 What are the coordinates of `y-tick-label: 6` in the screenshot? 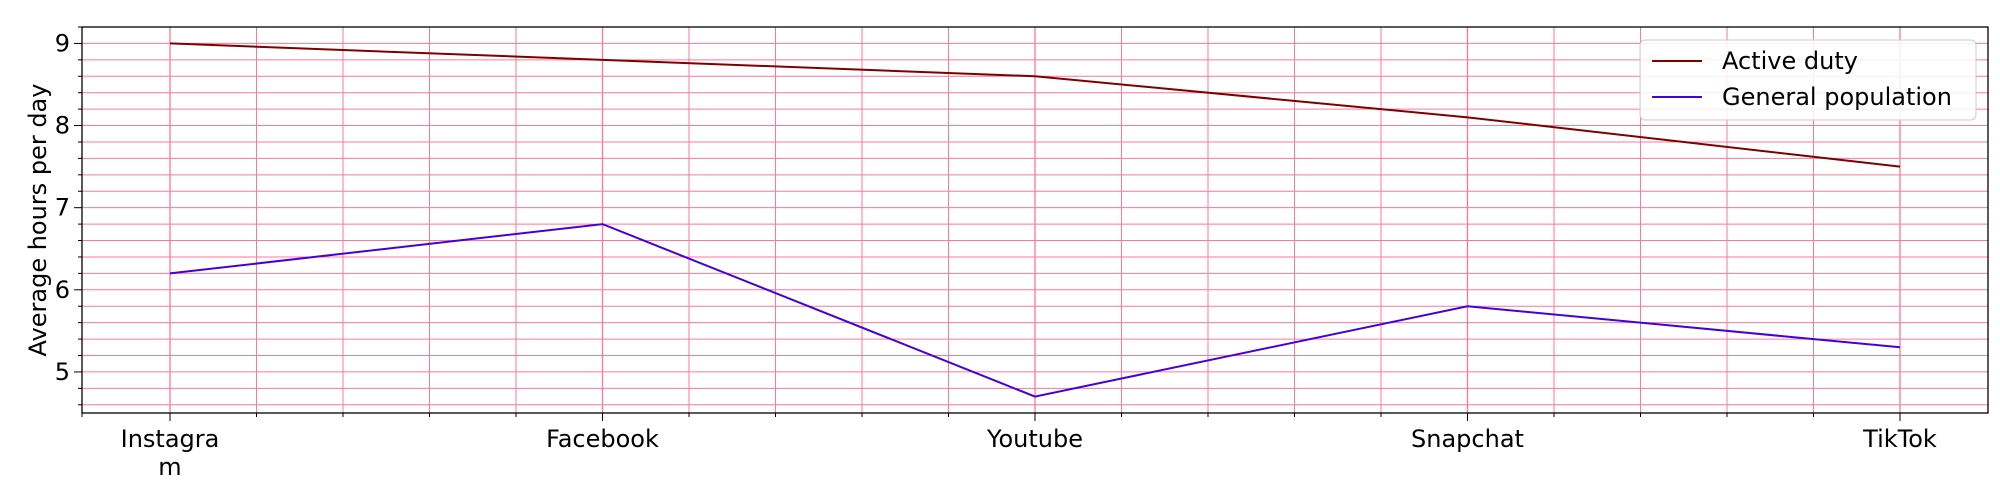 It's located at (62, 290).